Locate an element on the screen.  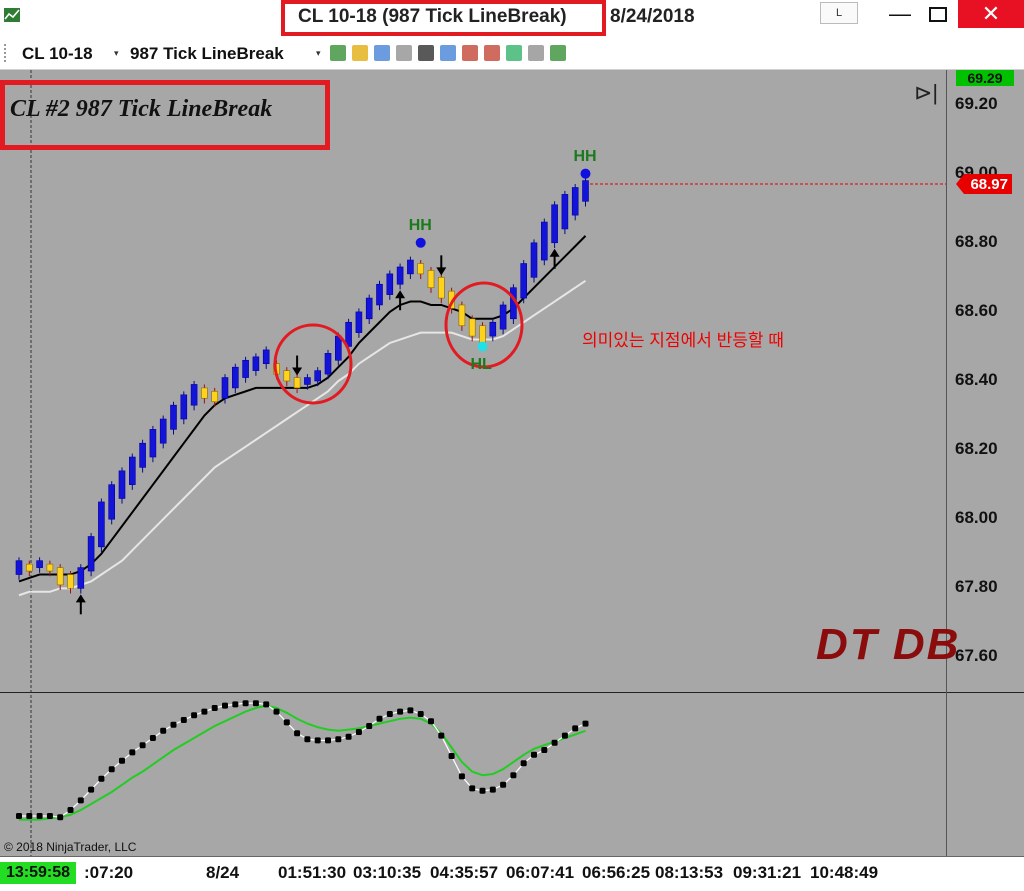
price-tick-label: 68.40 is located at coordinates (976, 379).